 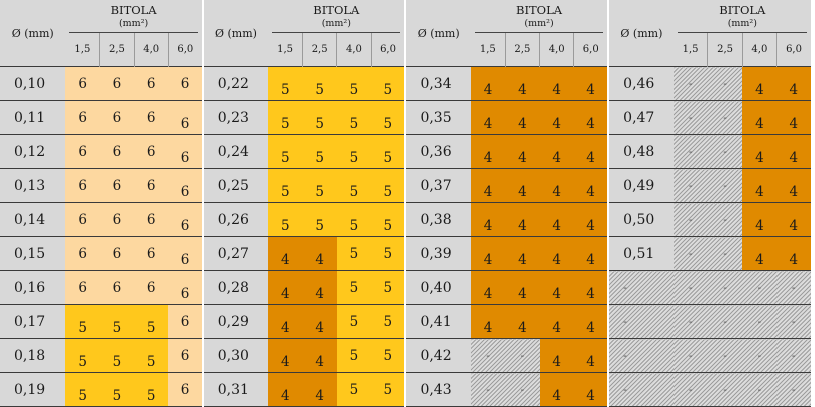 What do you see at coordinates (235, 185) in the screenshot?
I see `diameter-cell: 0,25` at bounding box center [235, 185].